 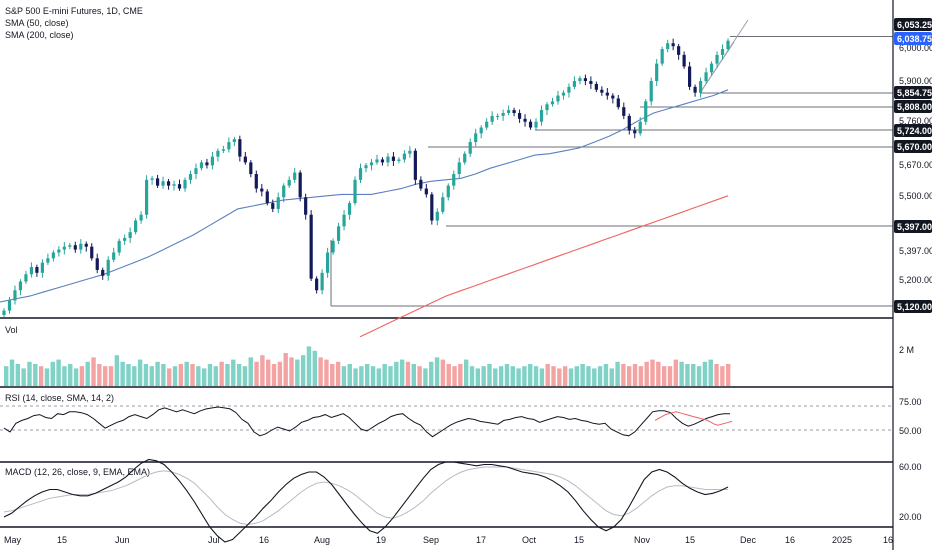 What do you see at coordinates (914, 307) in the screenshot?
I see `tag-5120: 5,120.00` at bounding box center [914, 307].